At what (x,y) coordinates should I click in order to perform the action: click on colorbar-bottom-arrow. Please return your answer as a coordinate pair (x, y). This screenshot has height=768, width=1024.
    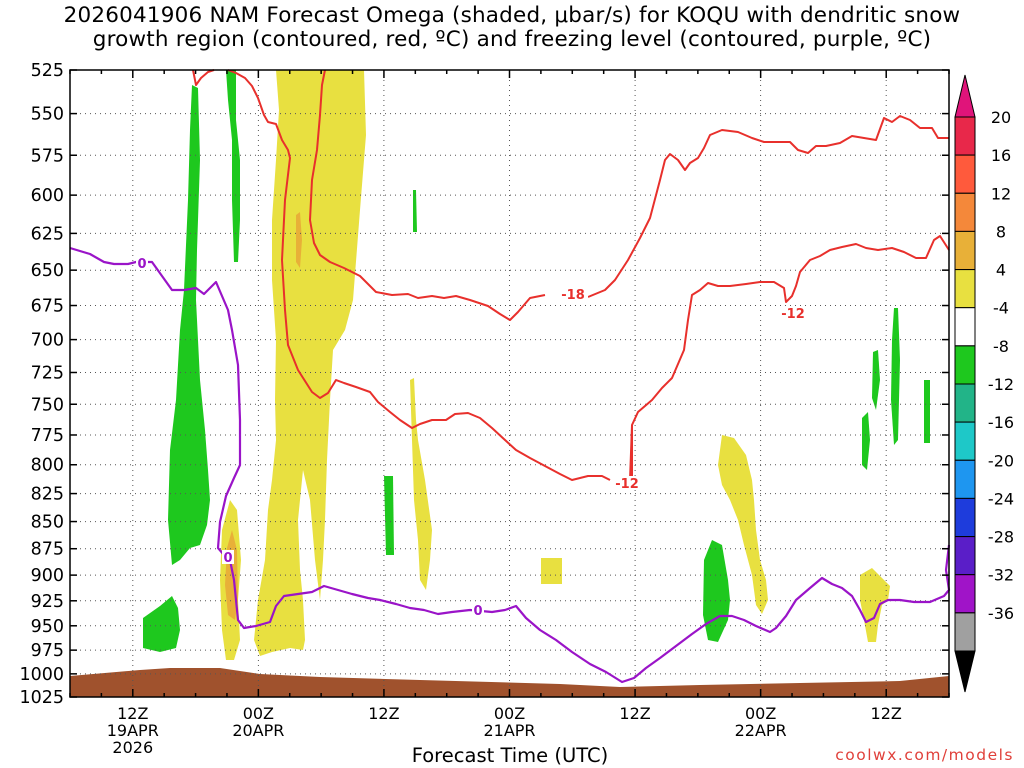
    Looking at the image, I should click on (965, 671).